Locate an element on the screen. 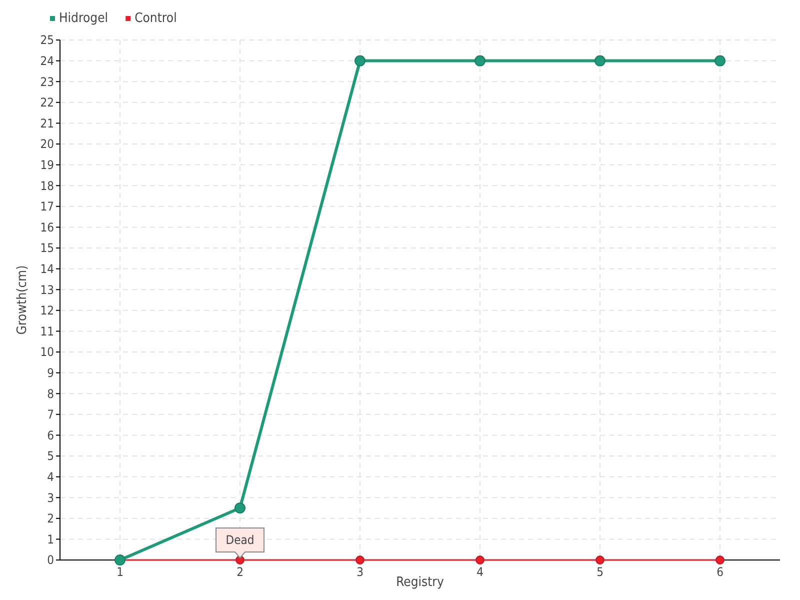 The height and width of the screenshot is (600, 800). legend-label: Hidrogel is located at coordinates (83, 18).